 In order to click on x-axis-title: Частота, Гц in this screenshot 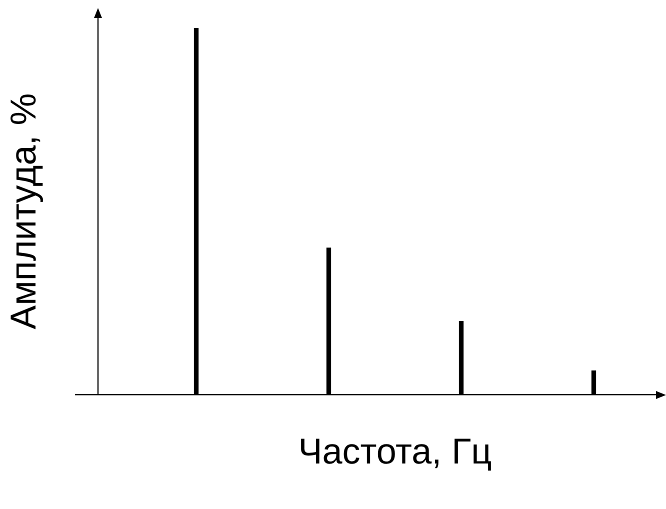, I will do `click(395, 451)`.